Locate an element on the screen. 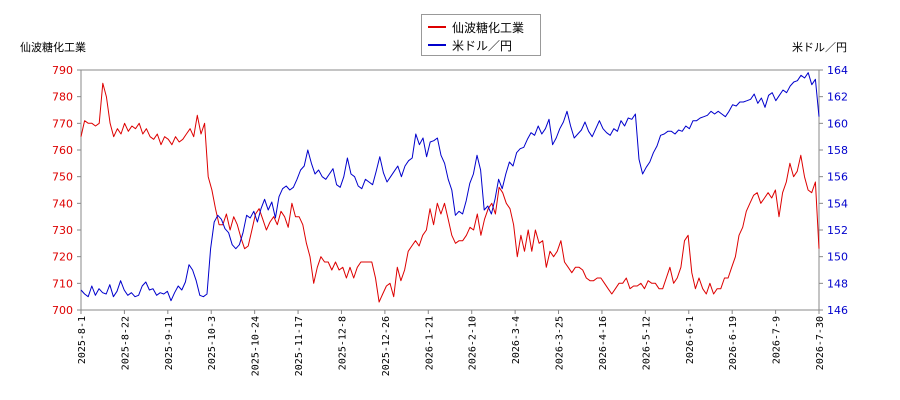  right-tick-label: 158 is located at coordinates (837, 150).